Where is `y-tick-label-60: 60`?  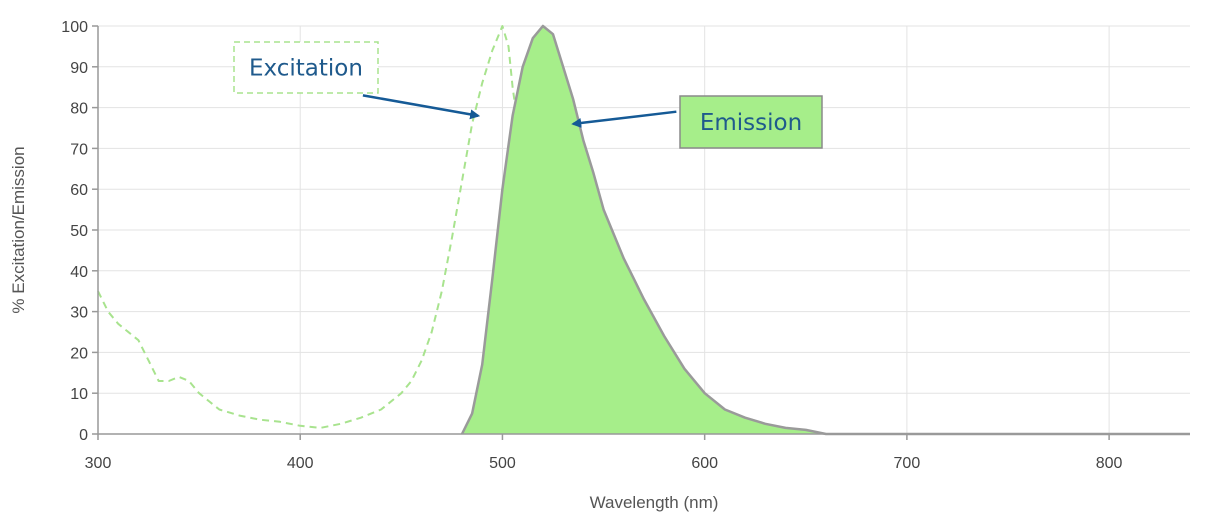 y-tick-label-60: 60 is located at coordinates (79, 190).